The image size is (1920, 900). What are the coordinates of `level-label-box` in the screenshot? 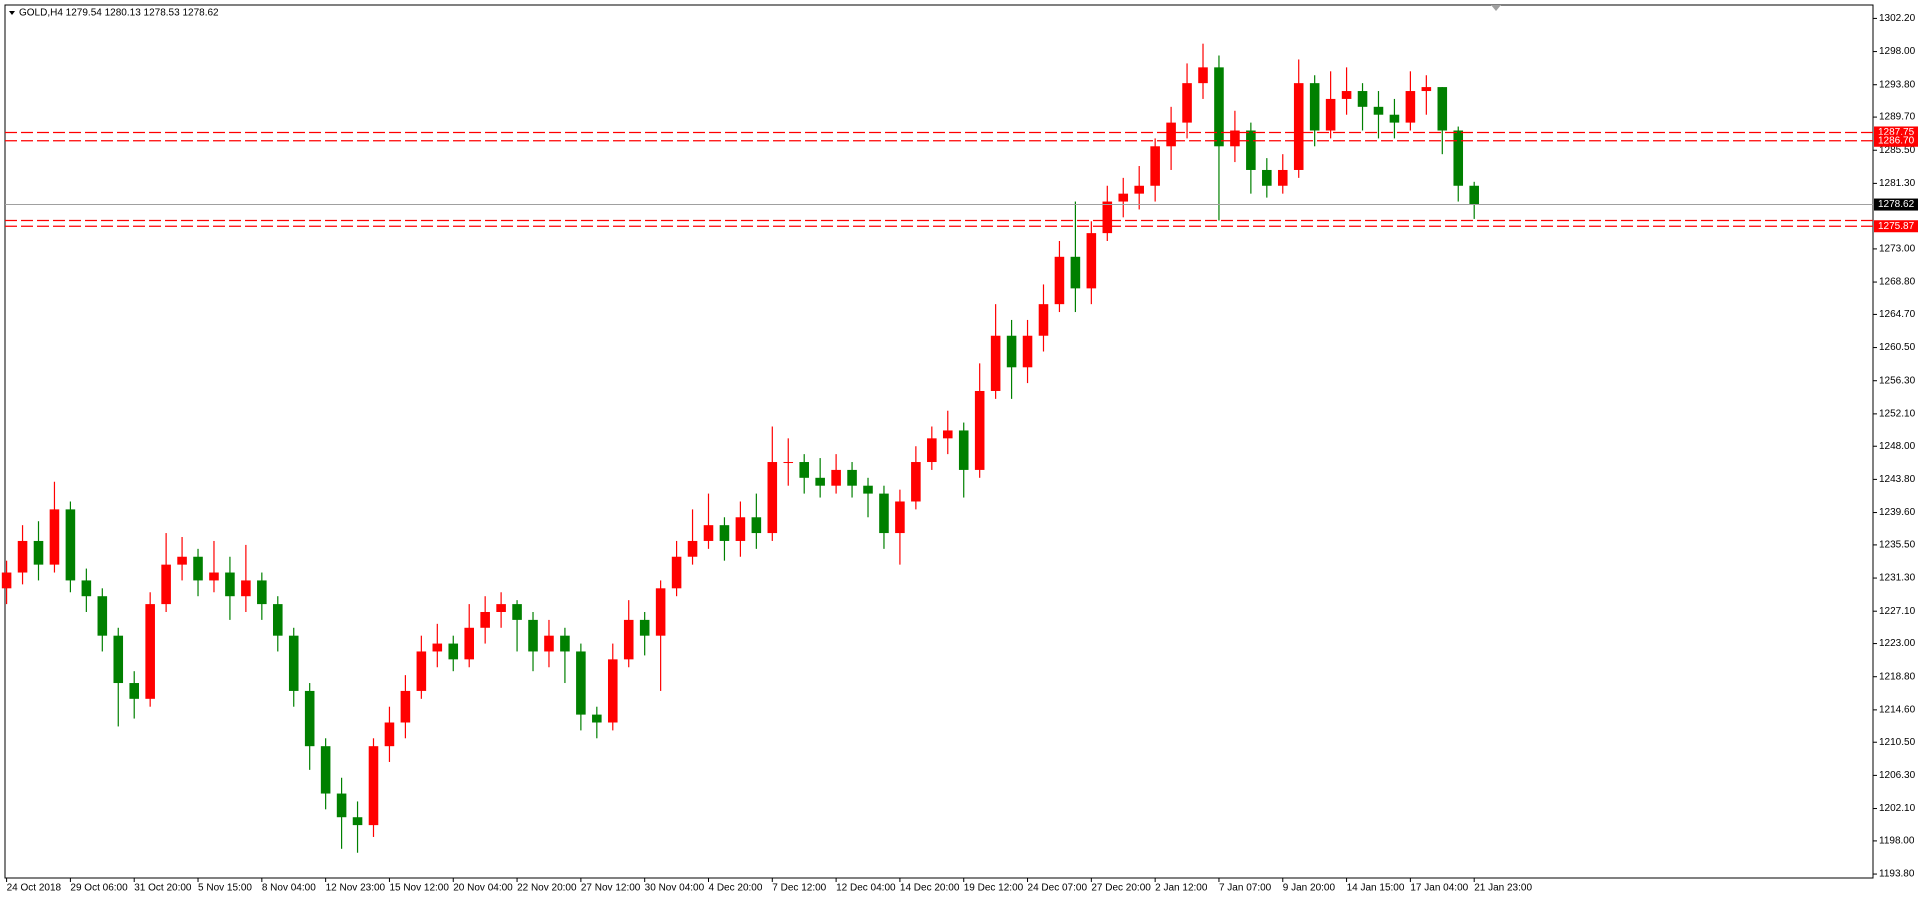 It's located at (1896, 226).